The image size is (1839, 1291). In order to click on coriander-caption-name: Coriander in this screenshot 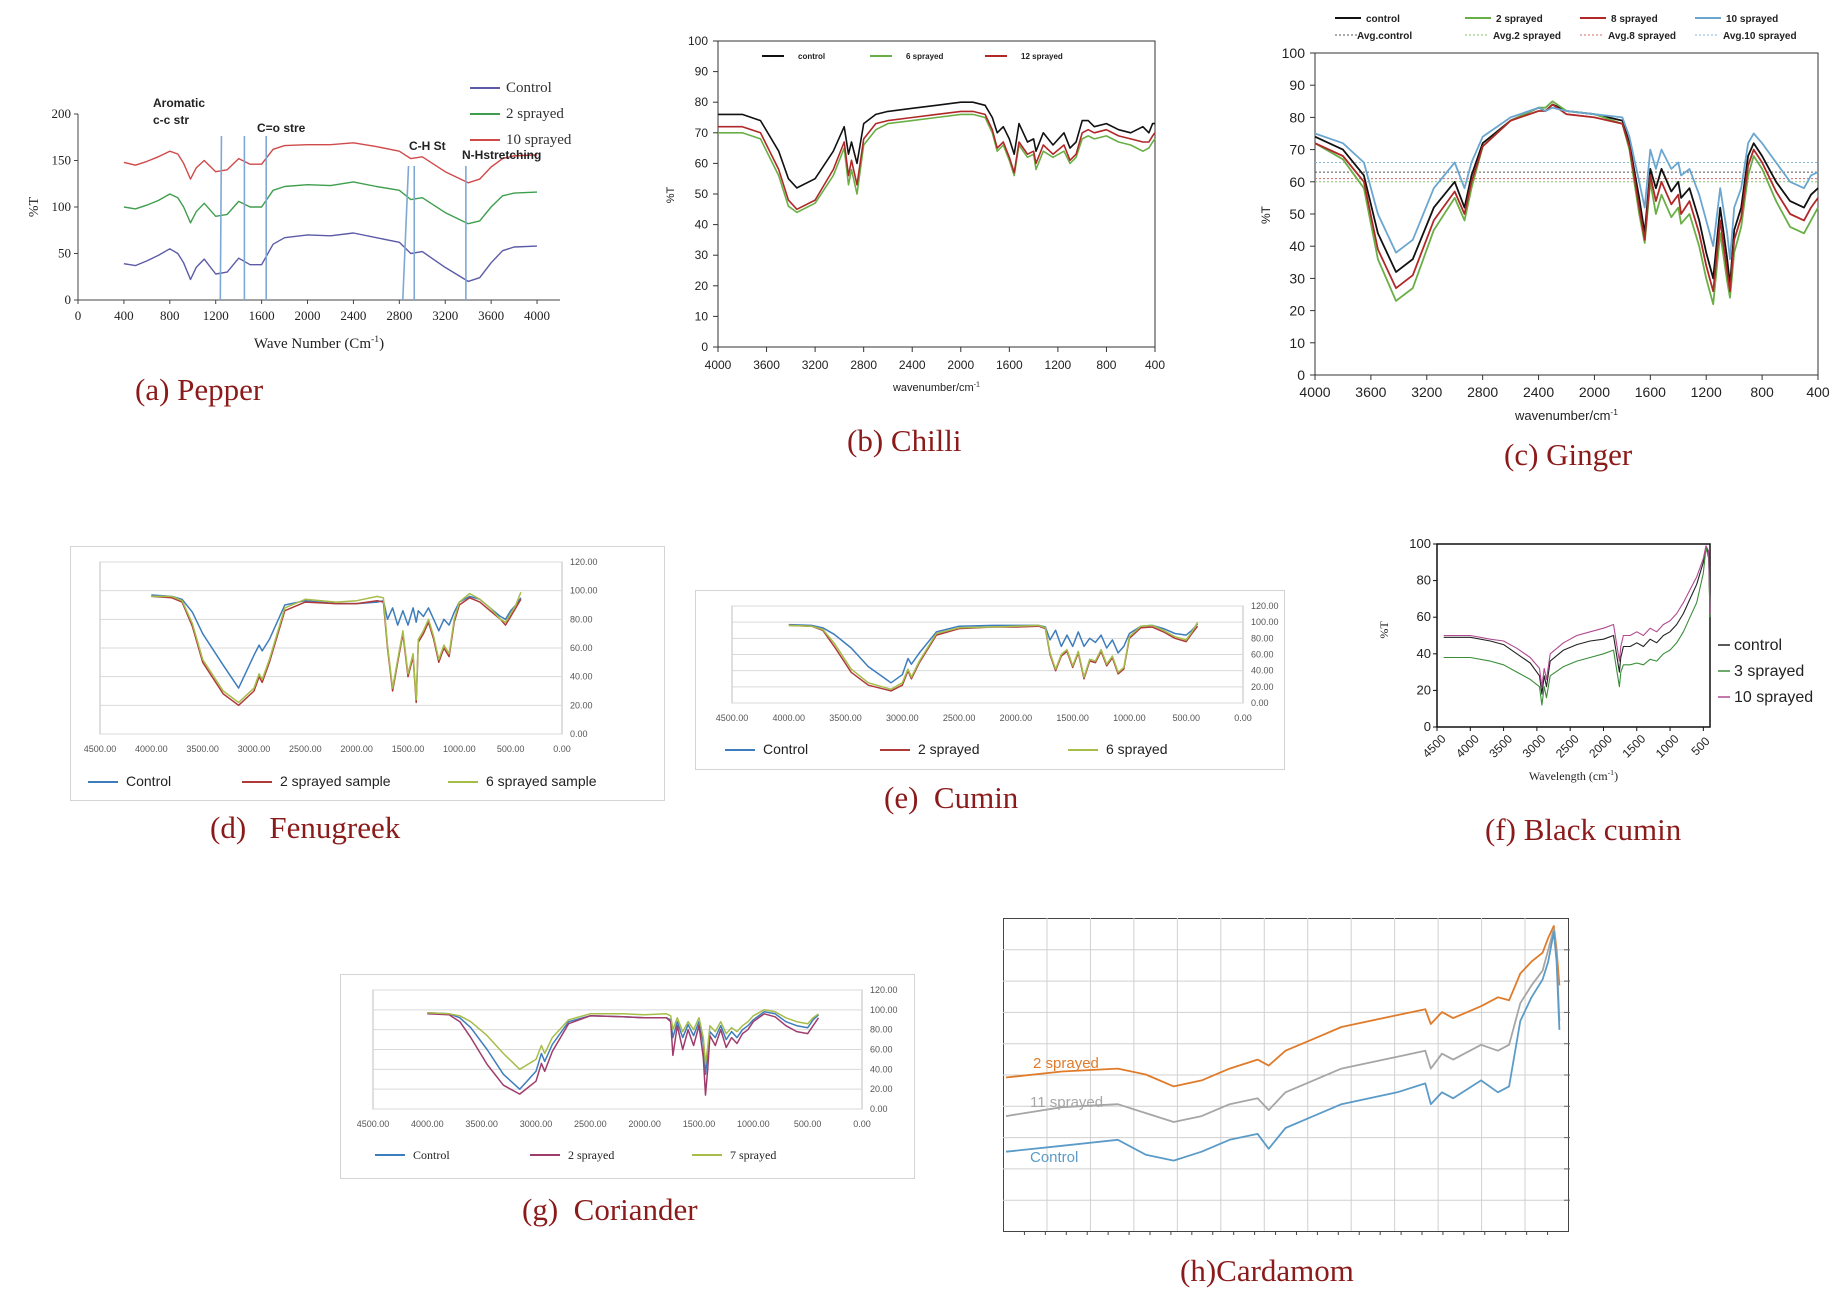, I will do `click(635, 1209)`.